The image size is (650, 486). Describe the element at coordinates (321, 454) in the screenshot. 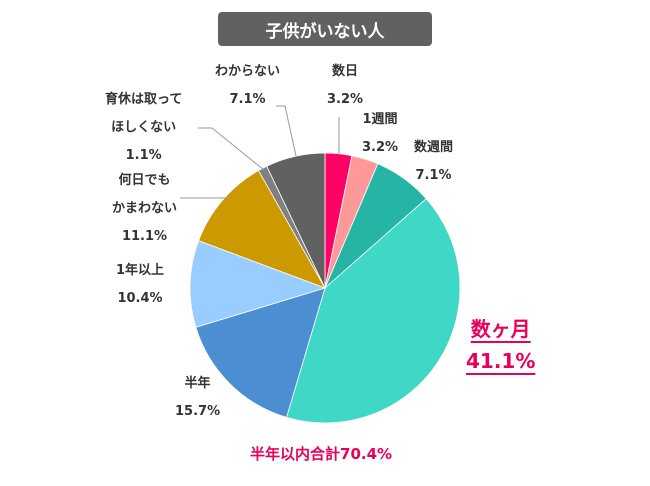

I see `total-annotation: 半年以内合計70.4%` at that location.